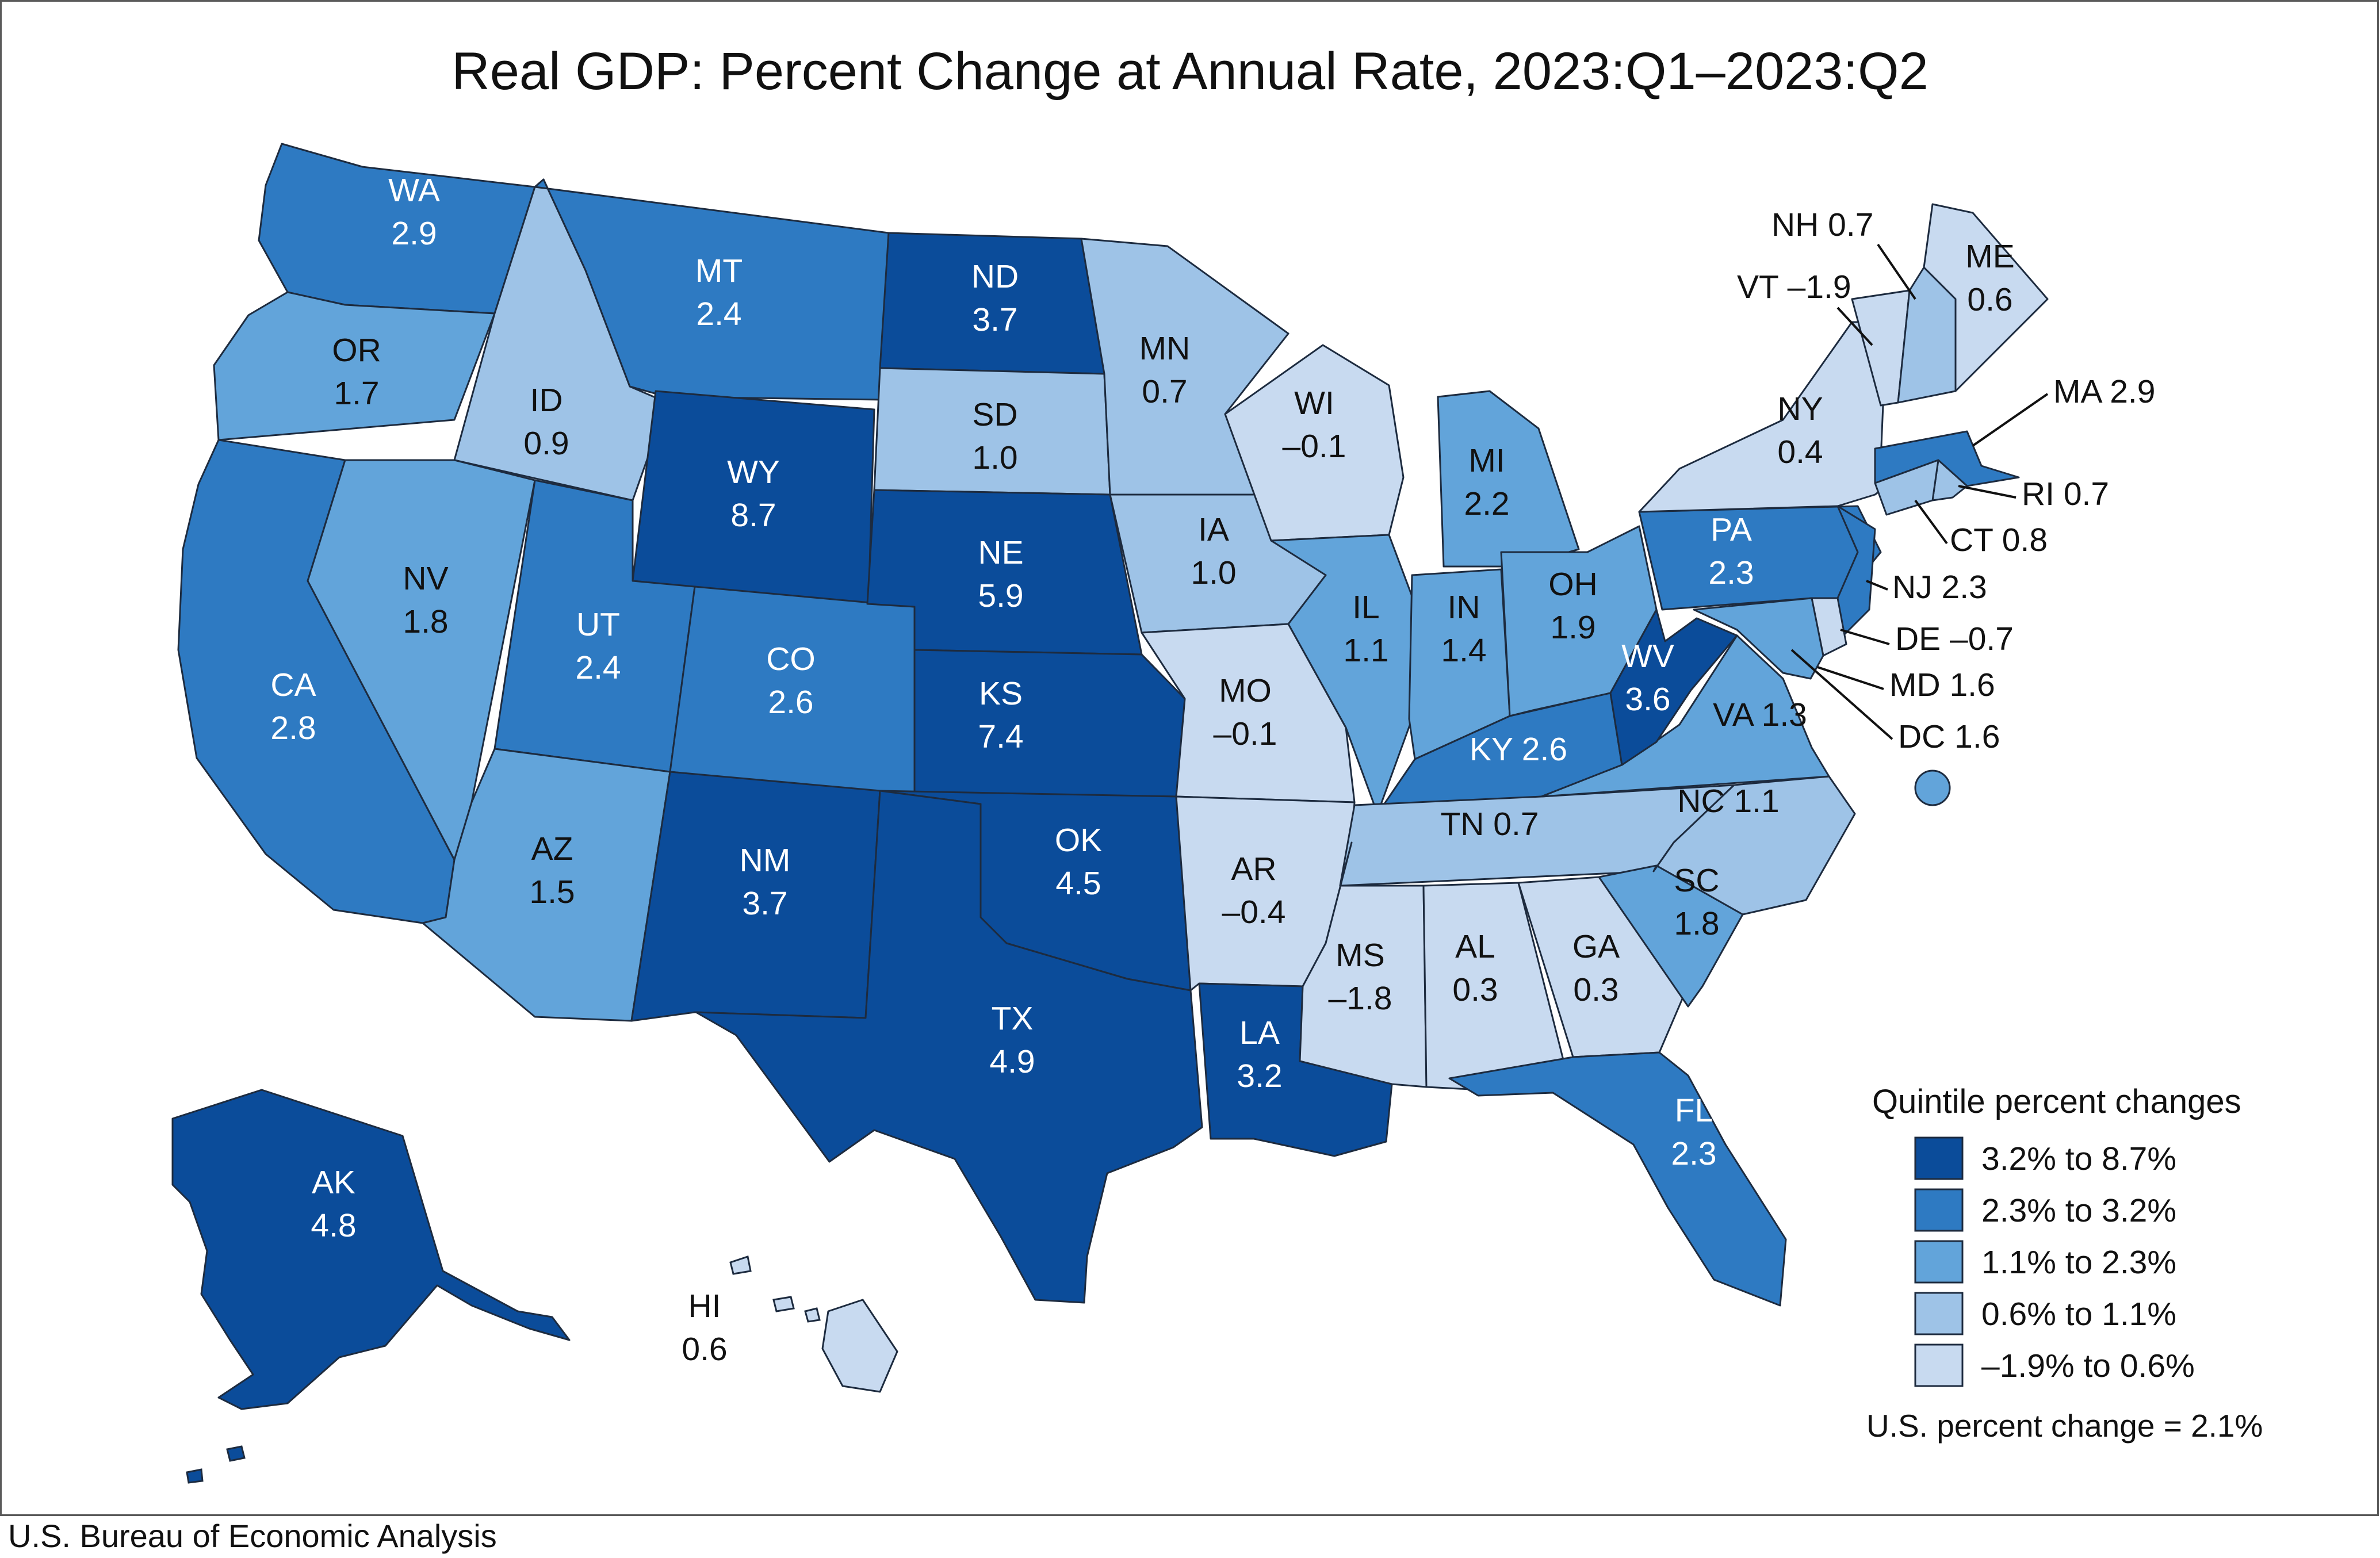 This screenshot has height=1558, width=2380. I want to click on state-value-in: 1.4, so click(1464, 650).